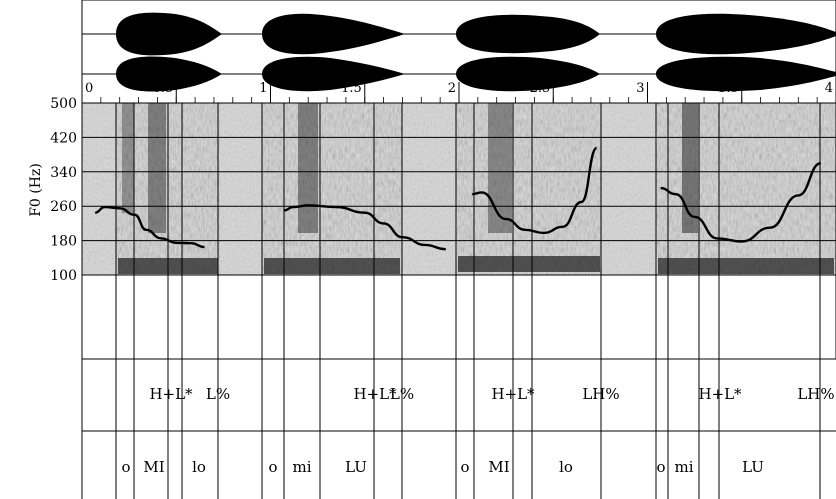 The width and height of the screenshot is (836, 499). Describe the element at coordinates (63, 173) in the screenshot. I see `y-tick-label: 340` at that location.